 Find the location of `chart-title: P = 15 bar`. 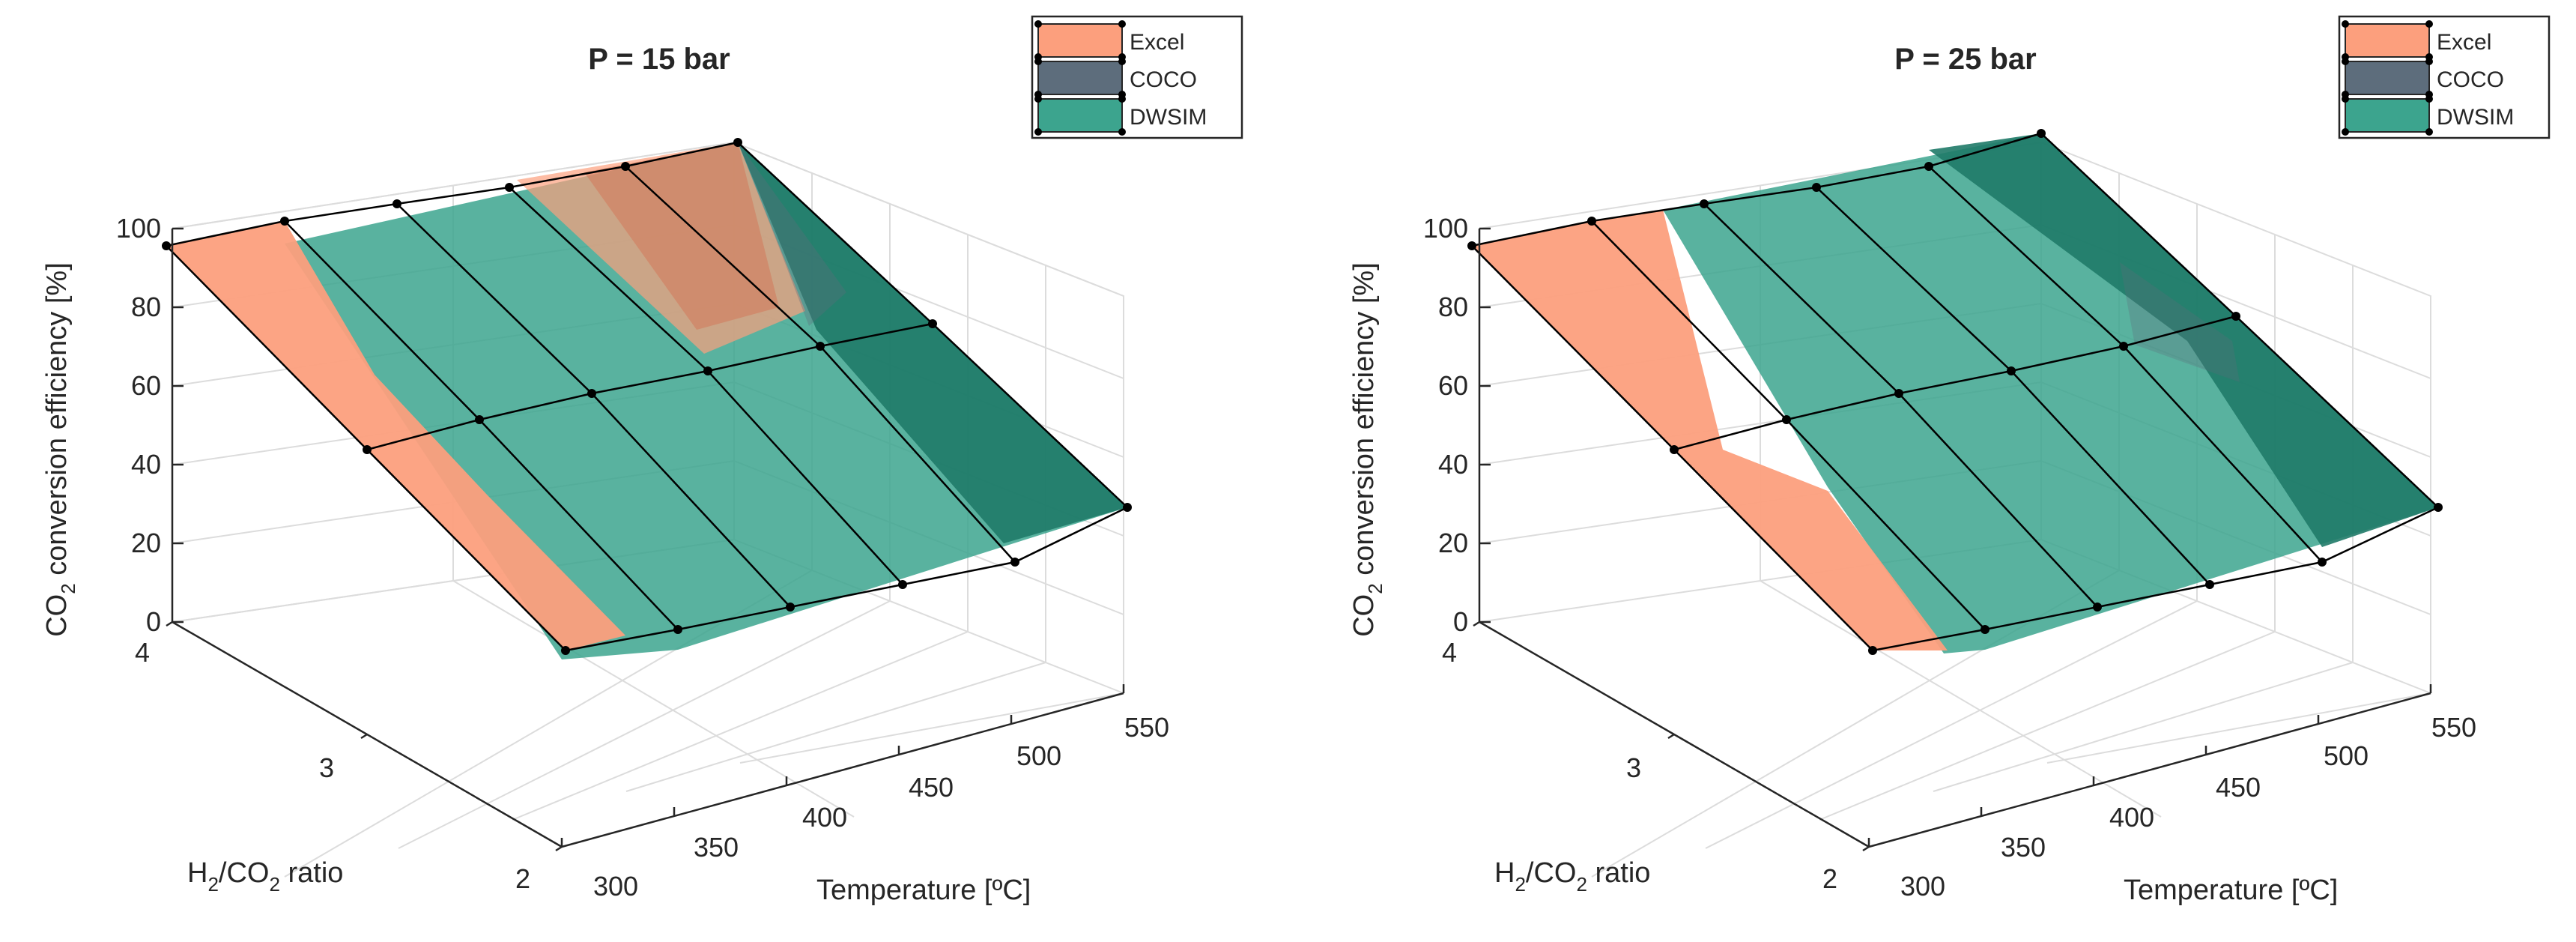

chart-title: P = 15 bar is located at coordinates (659, 59).